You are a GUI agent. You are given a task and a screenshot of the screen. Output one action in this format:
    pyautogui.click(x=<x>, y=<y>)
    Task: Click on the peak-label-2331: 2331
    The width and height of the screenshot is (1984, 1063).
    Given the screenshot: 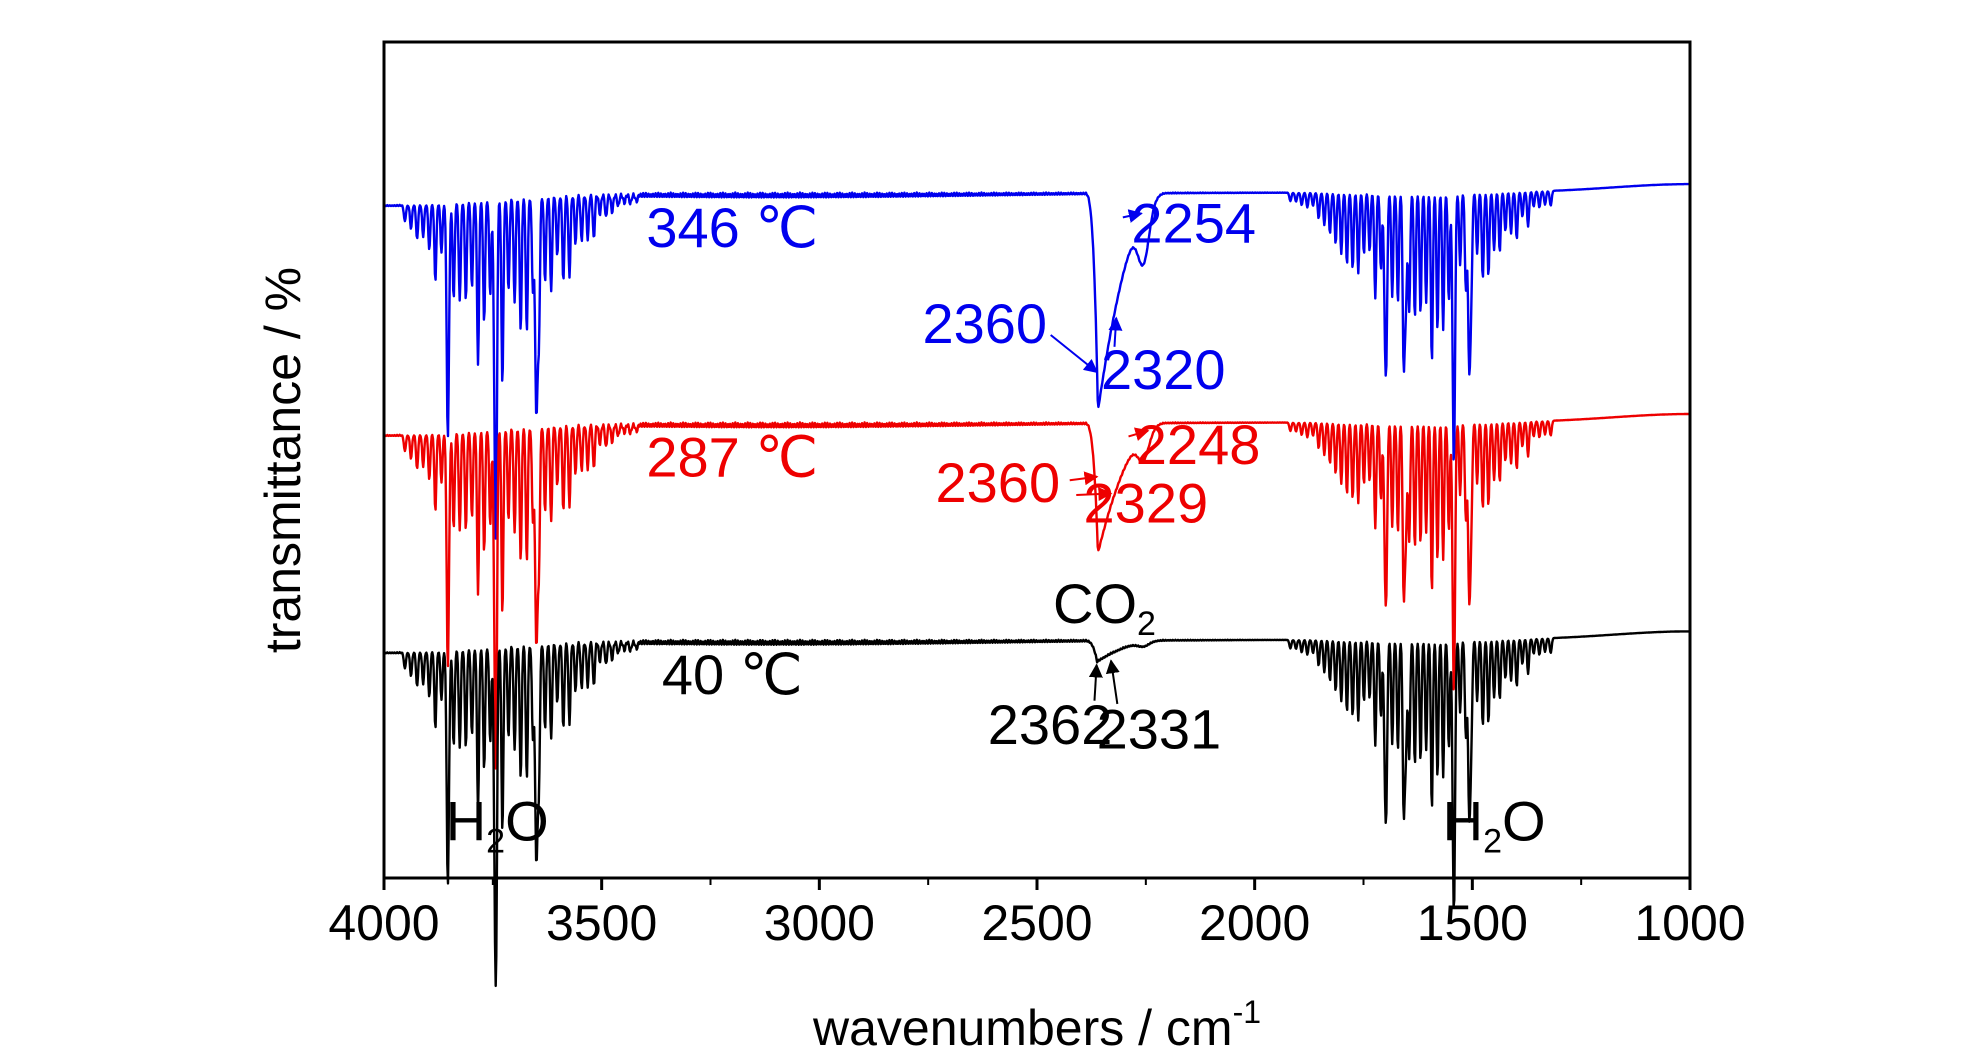 What is the action you would take?
    pyautogui.click(x=1159, y=728)
    